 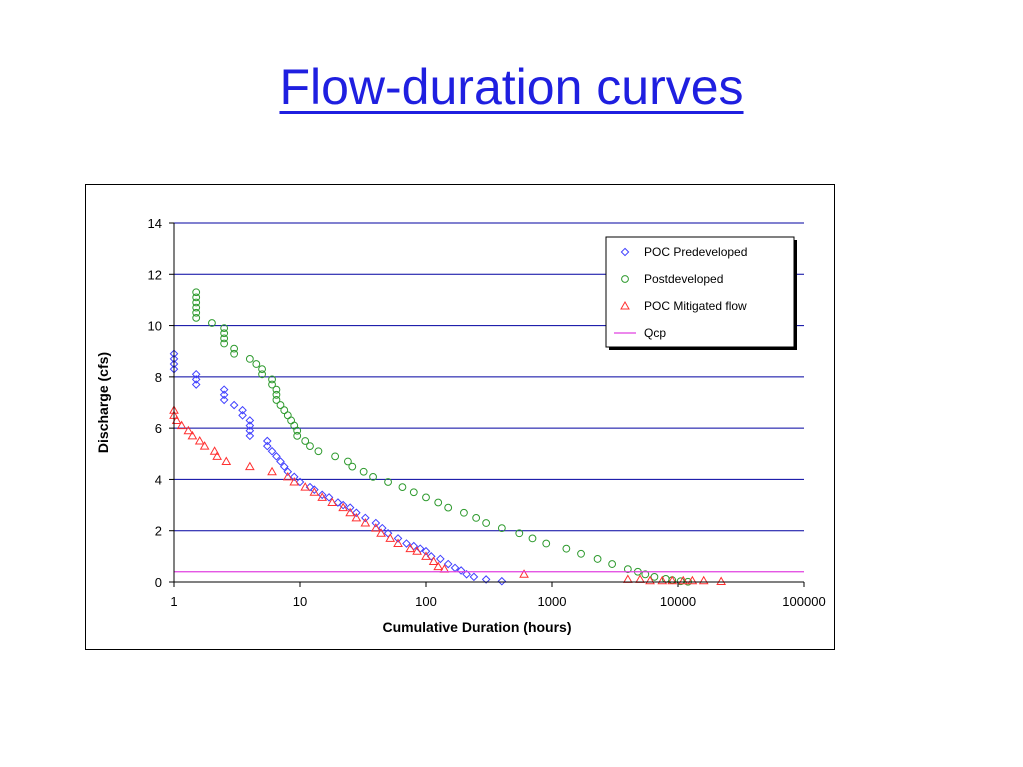 What do you see at coordinates (803, 601) in the screenshot?
I see `x-tick-label: 100000` at bounding box center [803, 601].